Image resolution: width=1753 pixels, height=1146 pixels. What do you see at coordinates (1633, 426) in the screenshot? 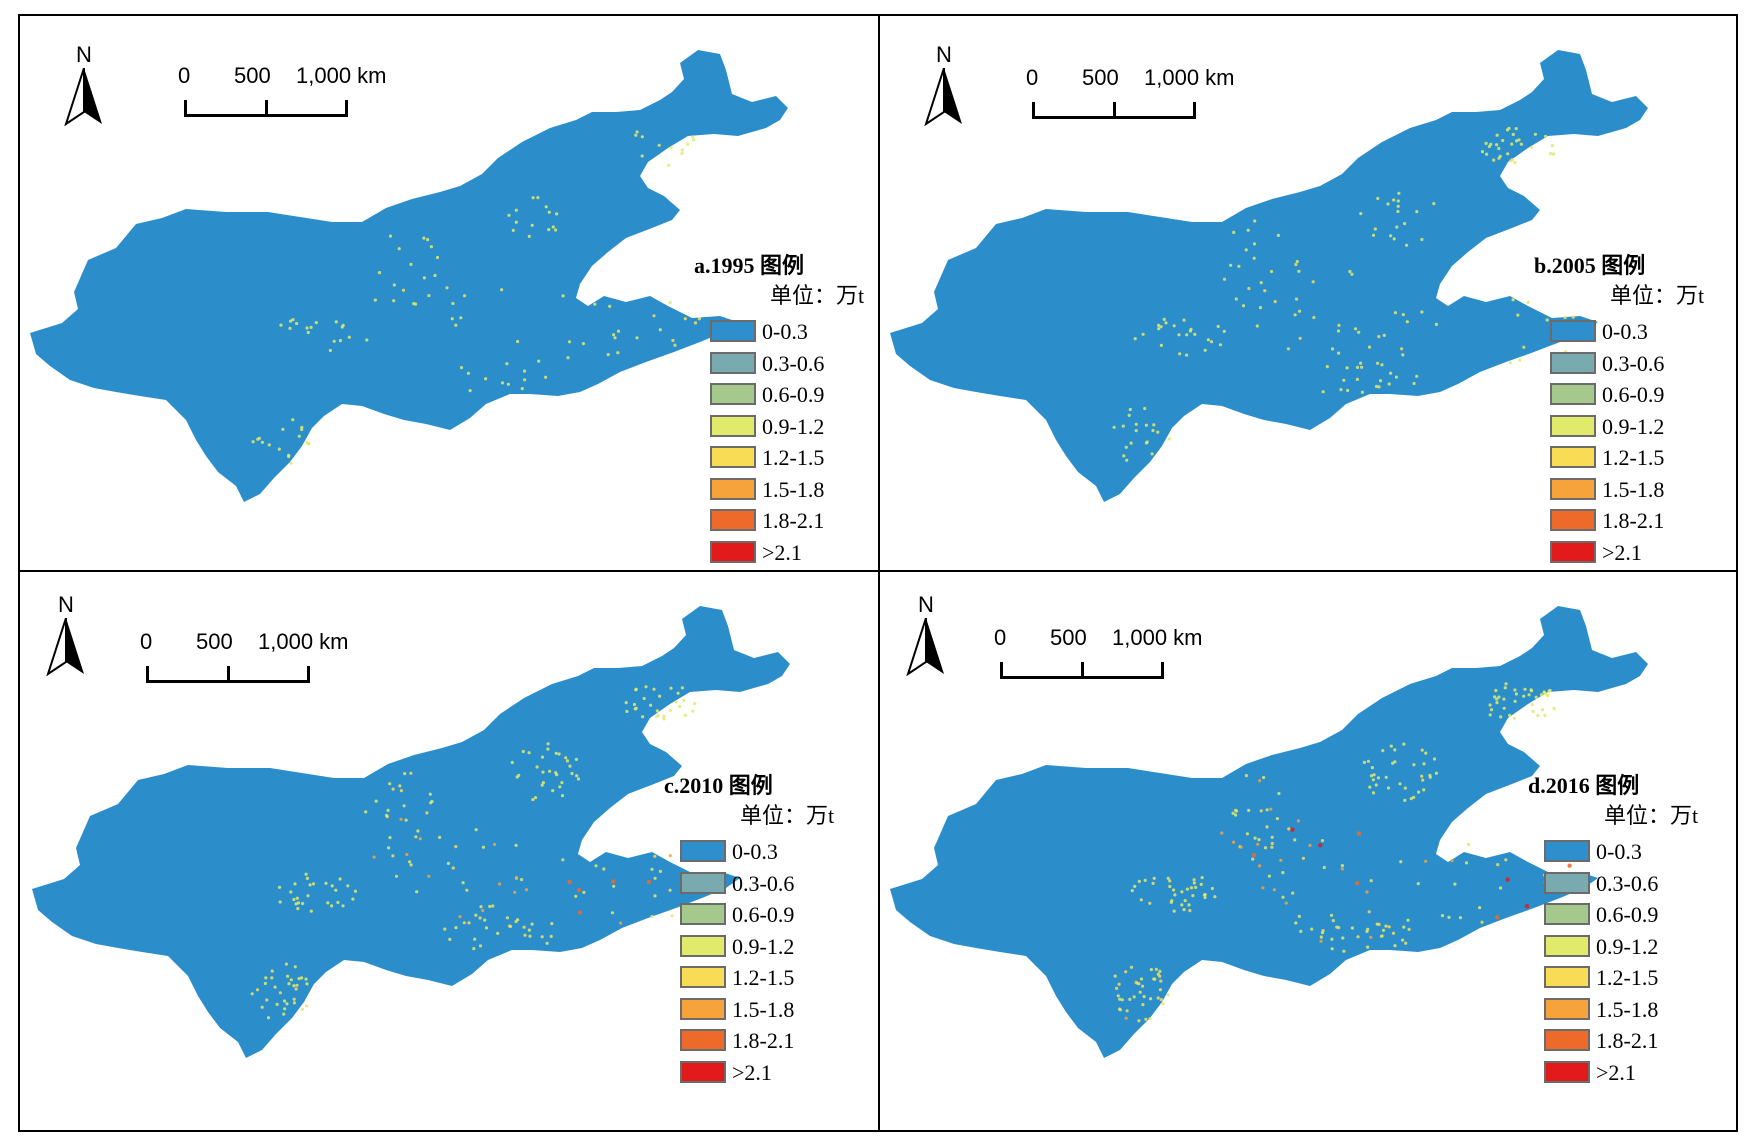
I see `legend-label: 0.9-1.2` at bounding box center [1633, 426].